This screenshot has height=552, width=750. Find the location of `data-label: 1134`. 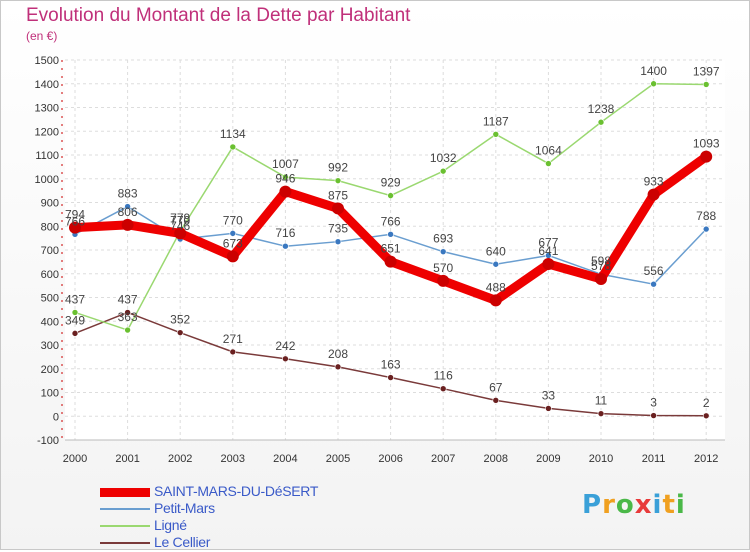

data-label: 1134 is located at coordinates (233, 134).